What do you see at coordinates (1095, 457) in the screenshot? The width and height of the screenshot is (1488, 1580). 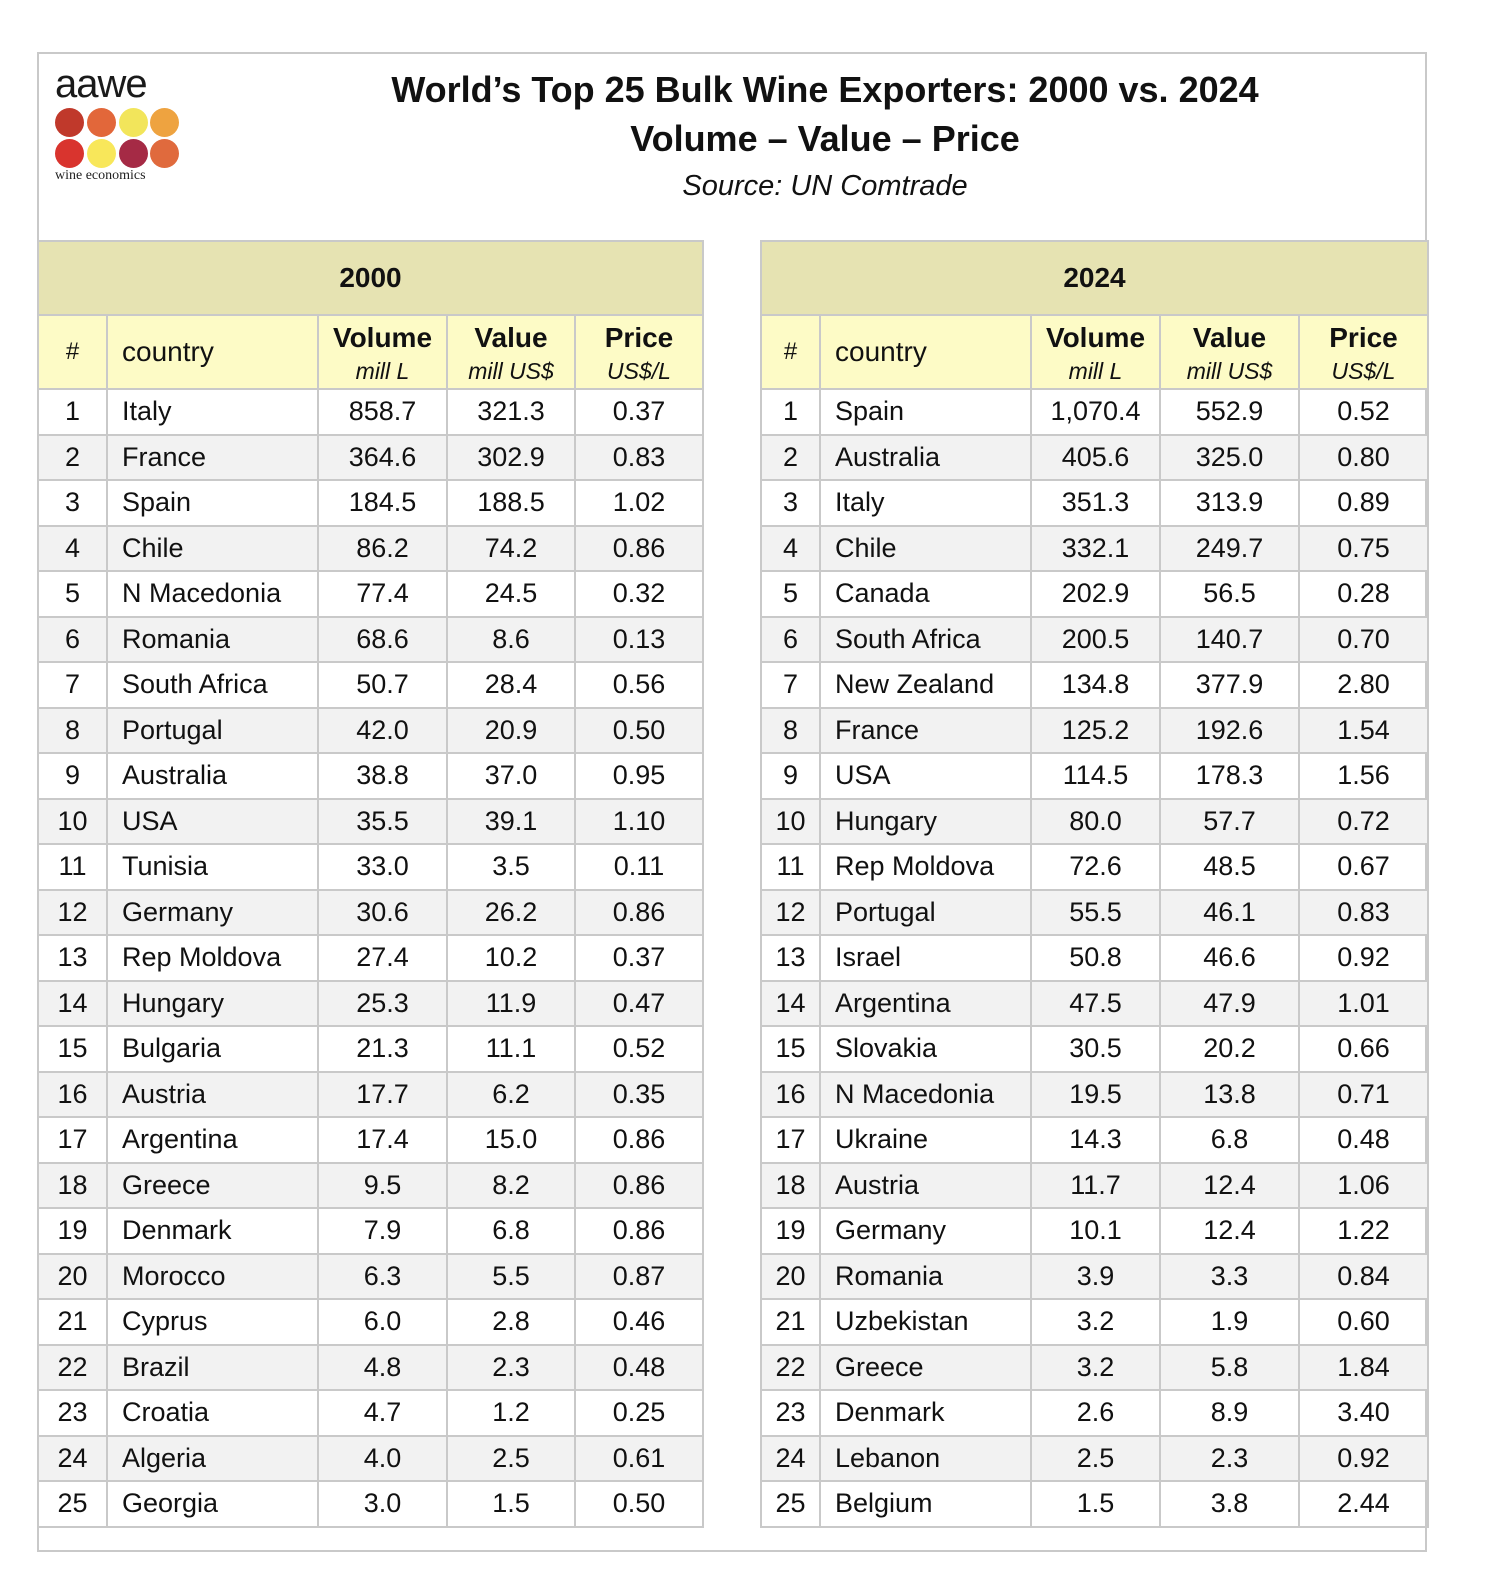 I see `volume-cell: 405.6` at bounding box center [1095, 457].